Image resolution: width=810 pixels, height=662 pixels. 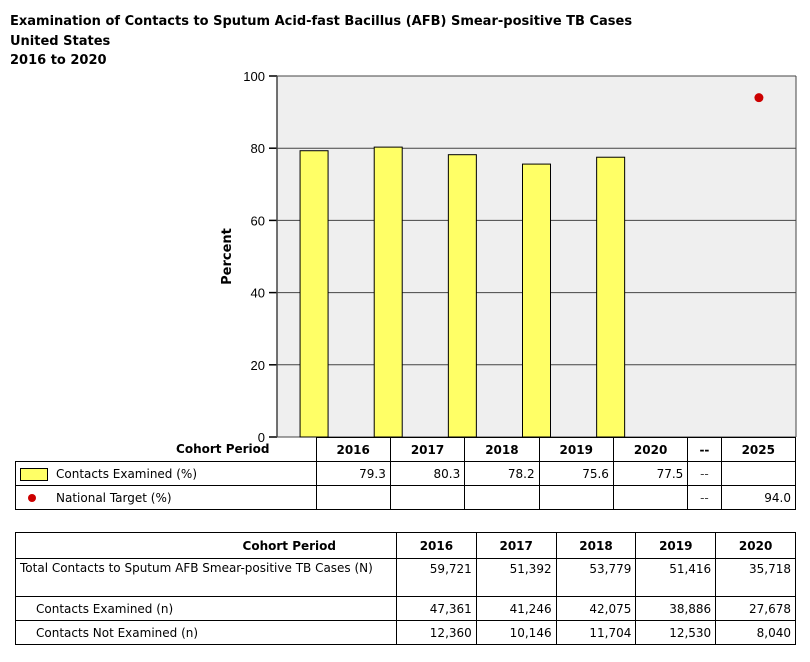 What do you see at coordinates (755, 632) in the screenshot?
I see `table-cell: 8,040` at bounding box center [755, 632].